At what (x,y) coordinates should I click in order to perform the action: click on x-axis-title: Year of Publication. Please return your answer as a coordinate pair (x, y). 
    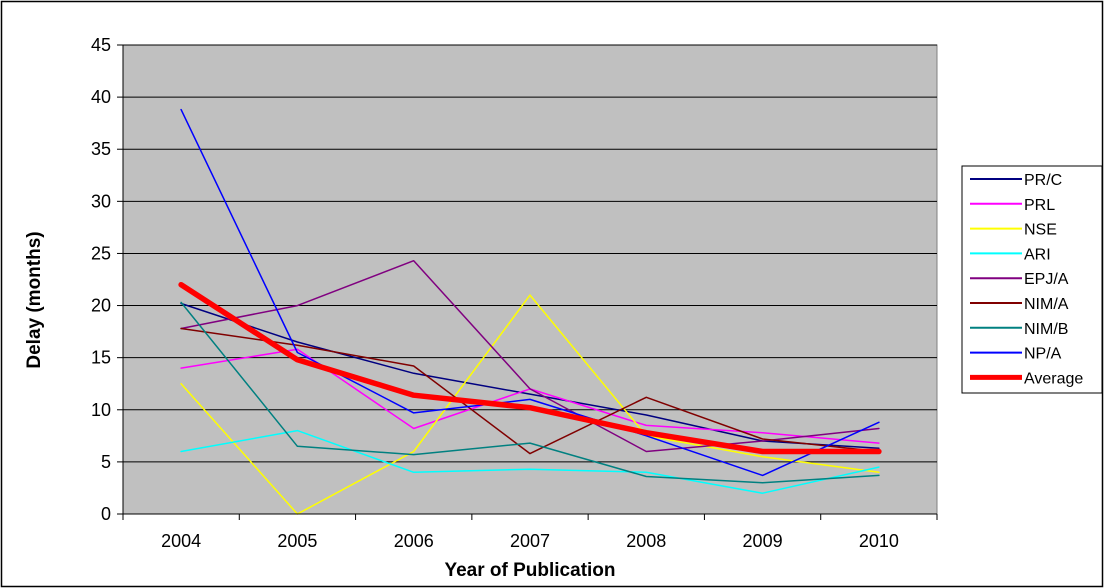
    Looking at the image, I should click on (529, 570).